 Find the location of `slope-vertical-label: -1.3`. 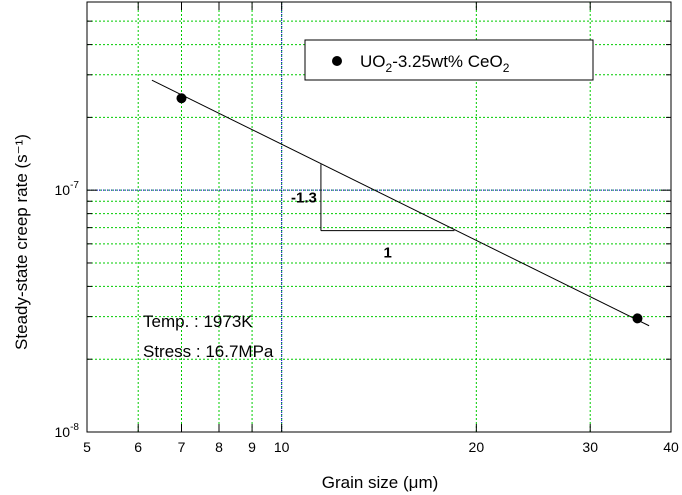

slope-vertical-label: -1.3 is located at coordinates (304, 197).